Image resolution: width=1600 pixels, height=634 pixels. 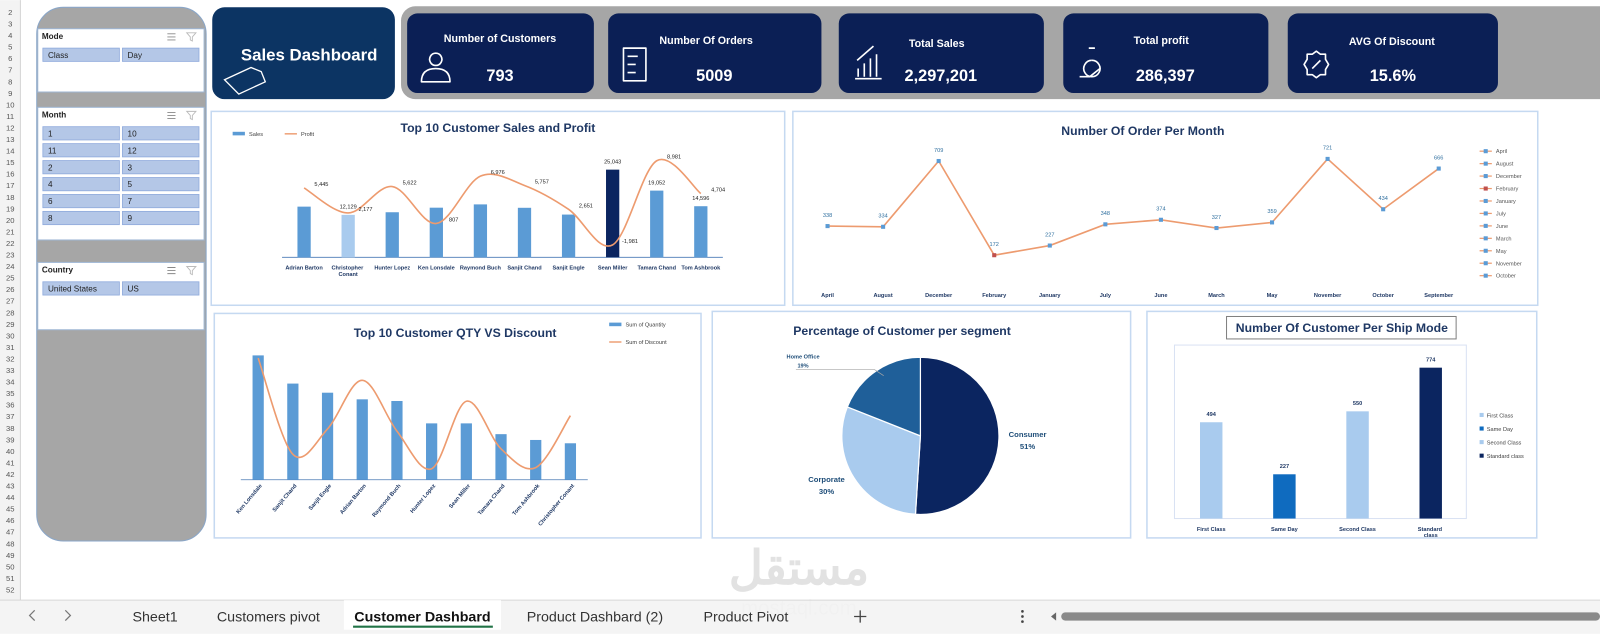 What do you see at coordinates (72, 288) in the screenshot?
I see `slicer-item-label: United States` at bounding box center [72, 288].